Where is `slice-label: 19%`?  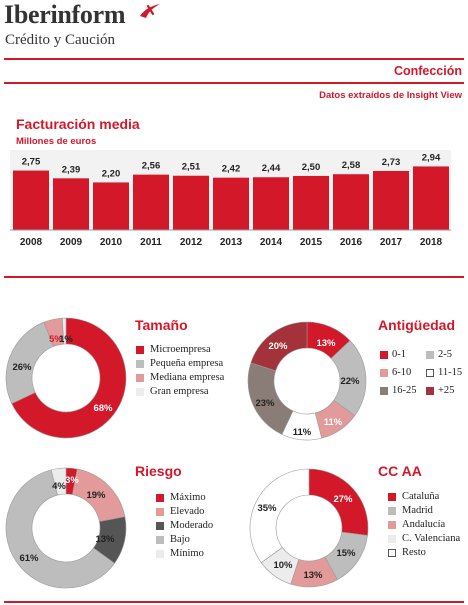
slice-label: 19% is located at coordinates (96, 495).